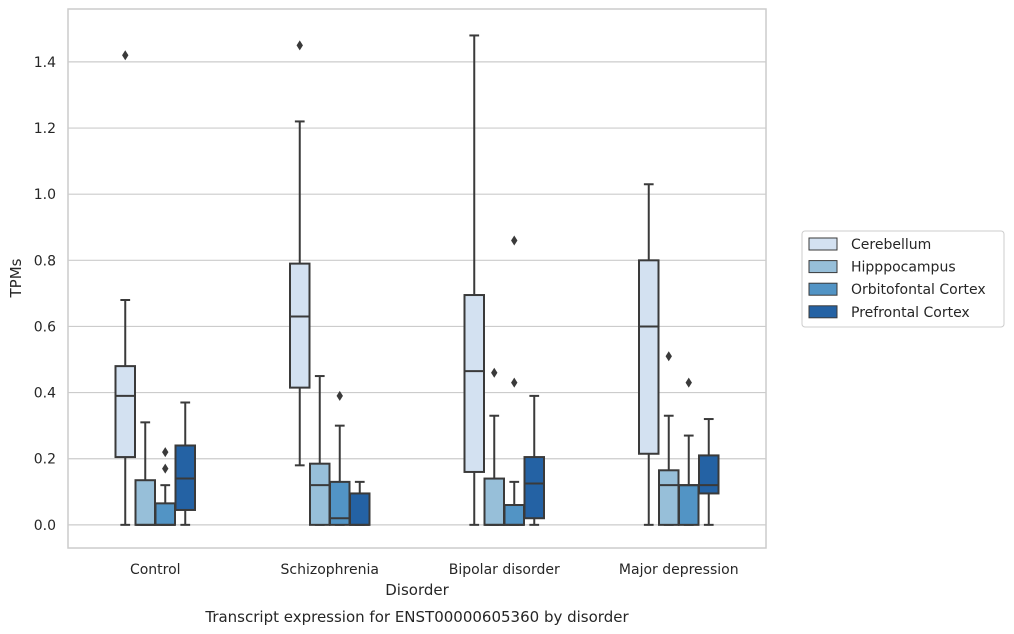  What do you see at coordinates (417, 590) in the screenshot?
I see `x-axis-label: Disorder` at bounding box center [417, 590].